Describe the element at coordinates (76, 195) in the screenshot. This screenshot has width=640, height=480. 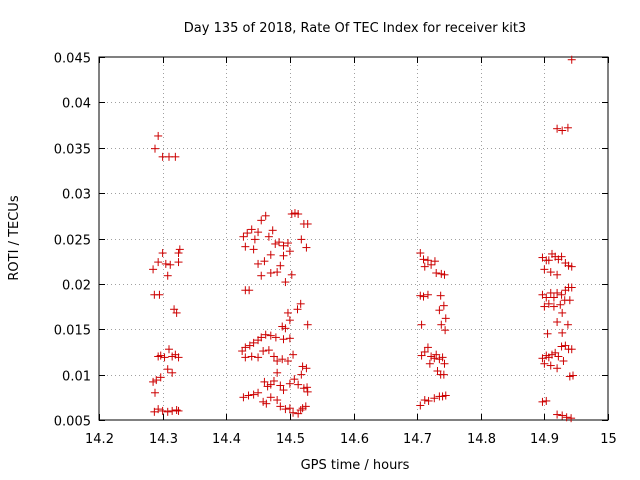
I see `y-tick-label: 0.03` at that location.